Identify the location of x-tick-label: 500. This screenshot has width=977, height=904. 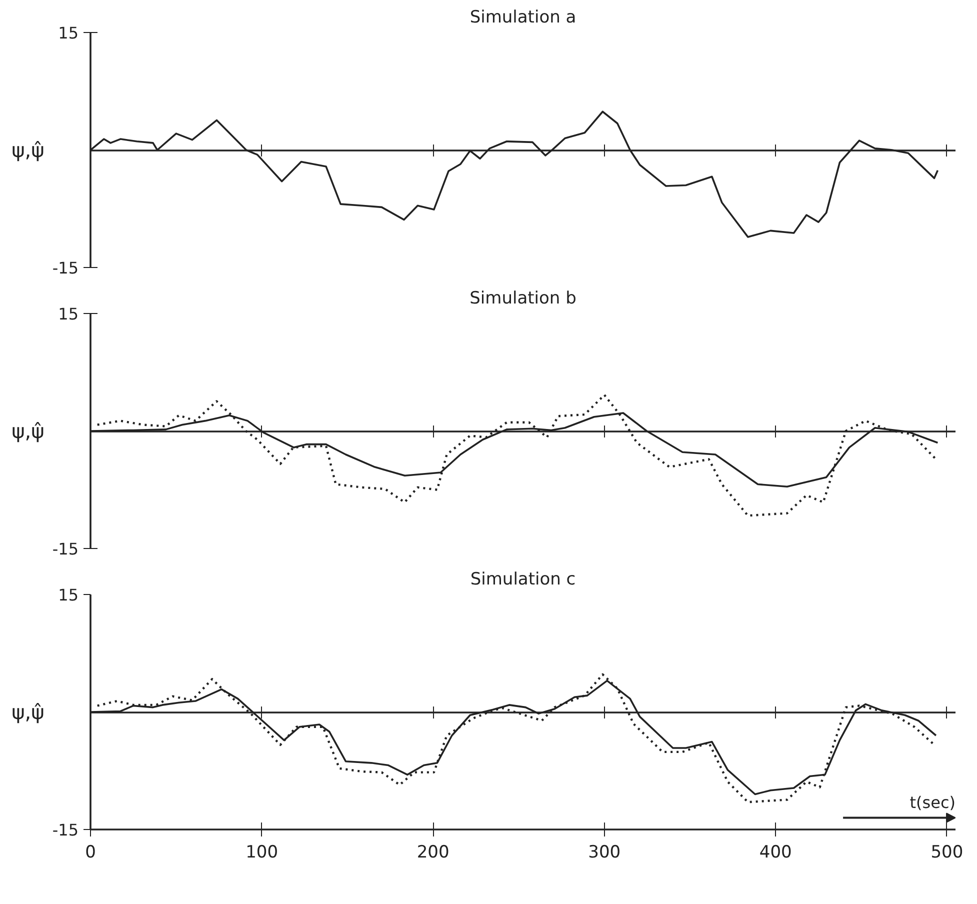
(947, 852).